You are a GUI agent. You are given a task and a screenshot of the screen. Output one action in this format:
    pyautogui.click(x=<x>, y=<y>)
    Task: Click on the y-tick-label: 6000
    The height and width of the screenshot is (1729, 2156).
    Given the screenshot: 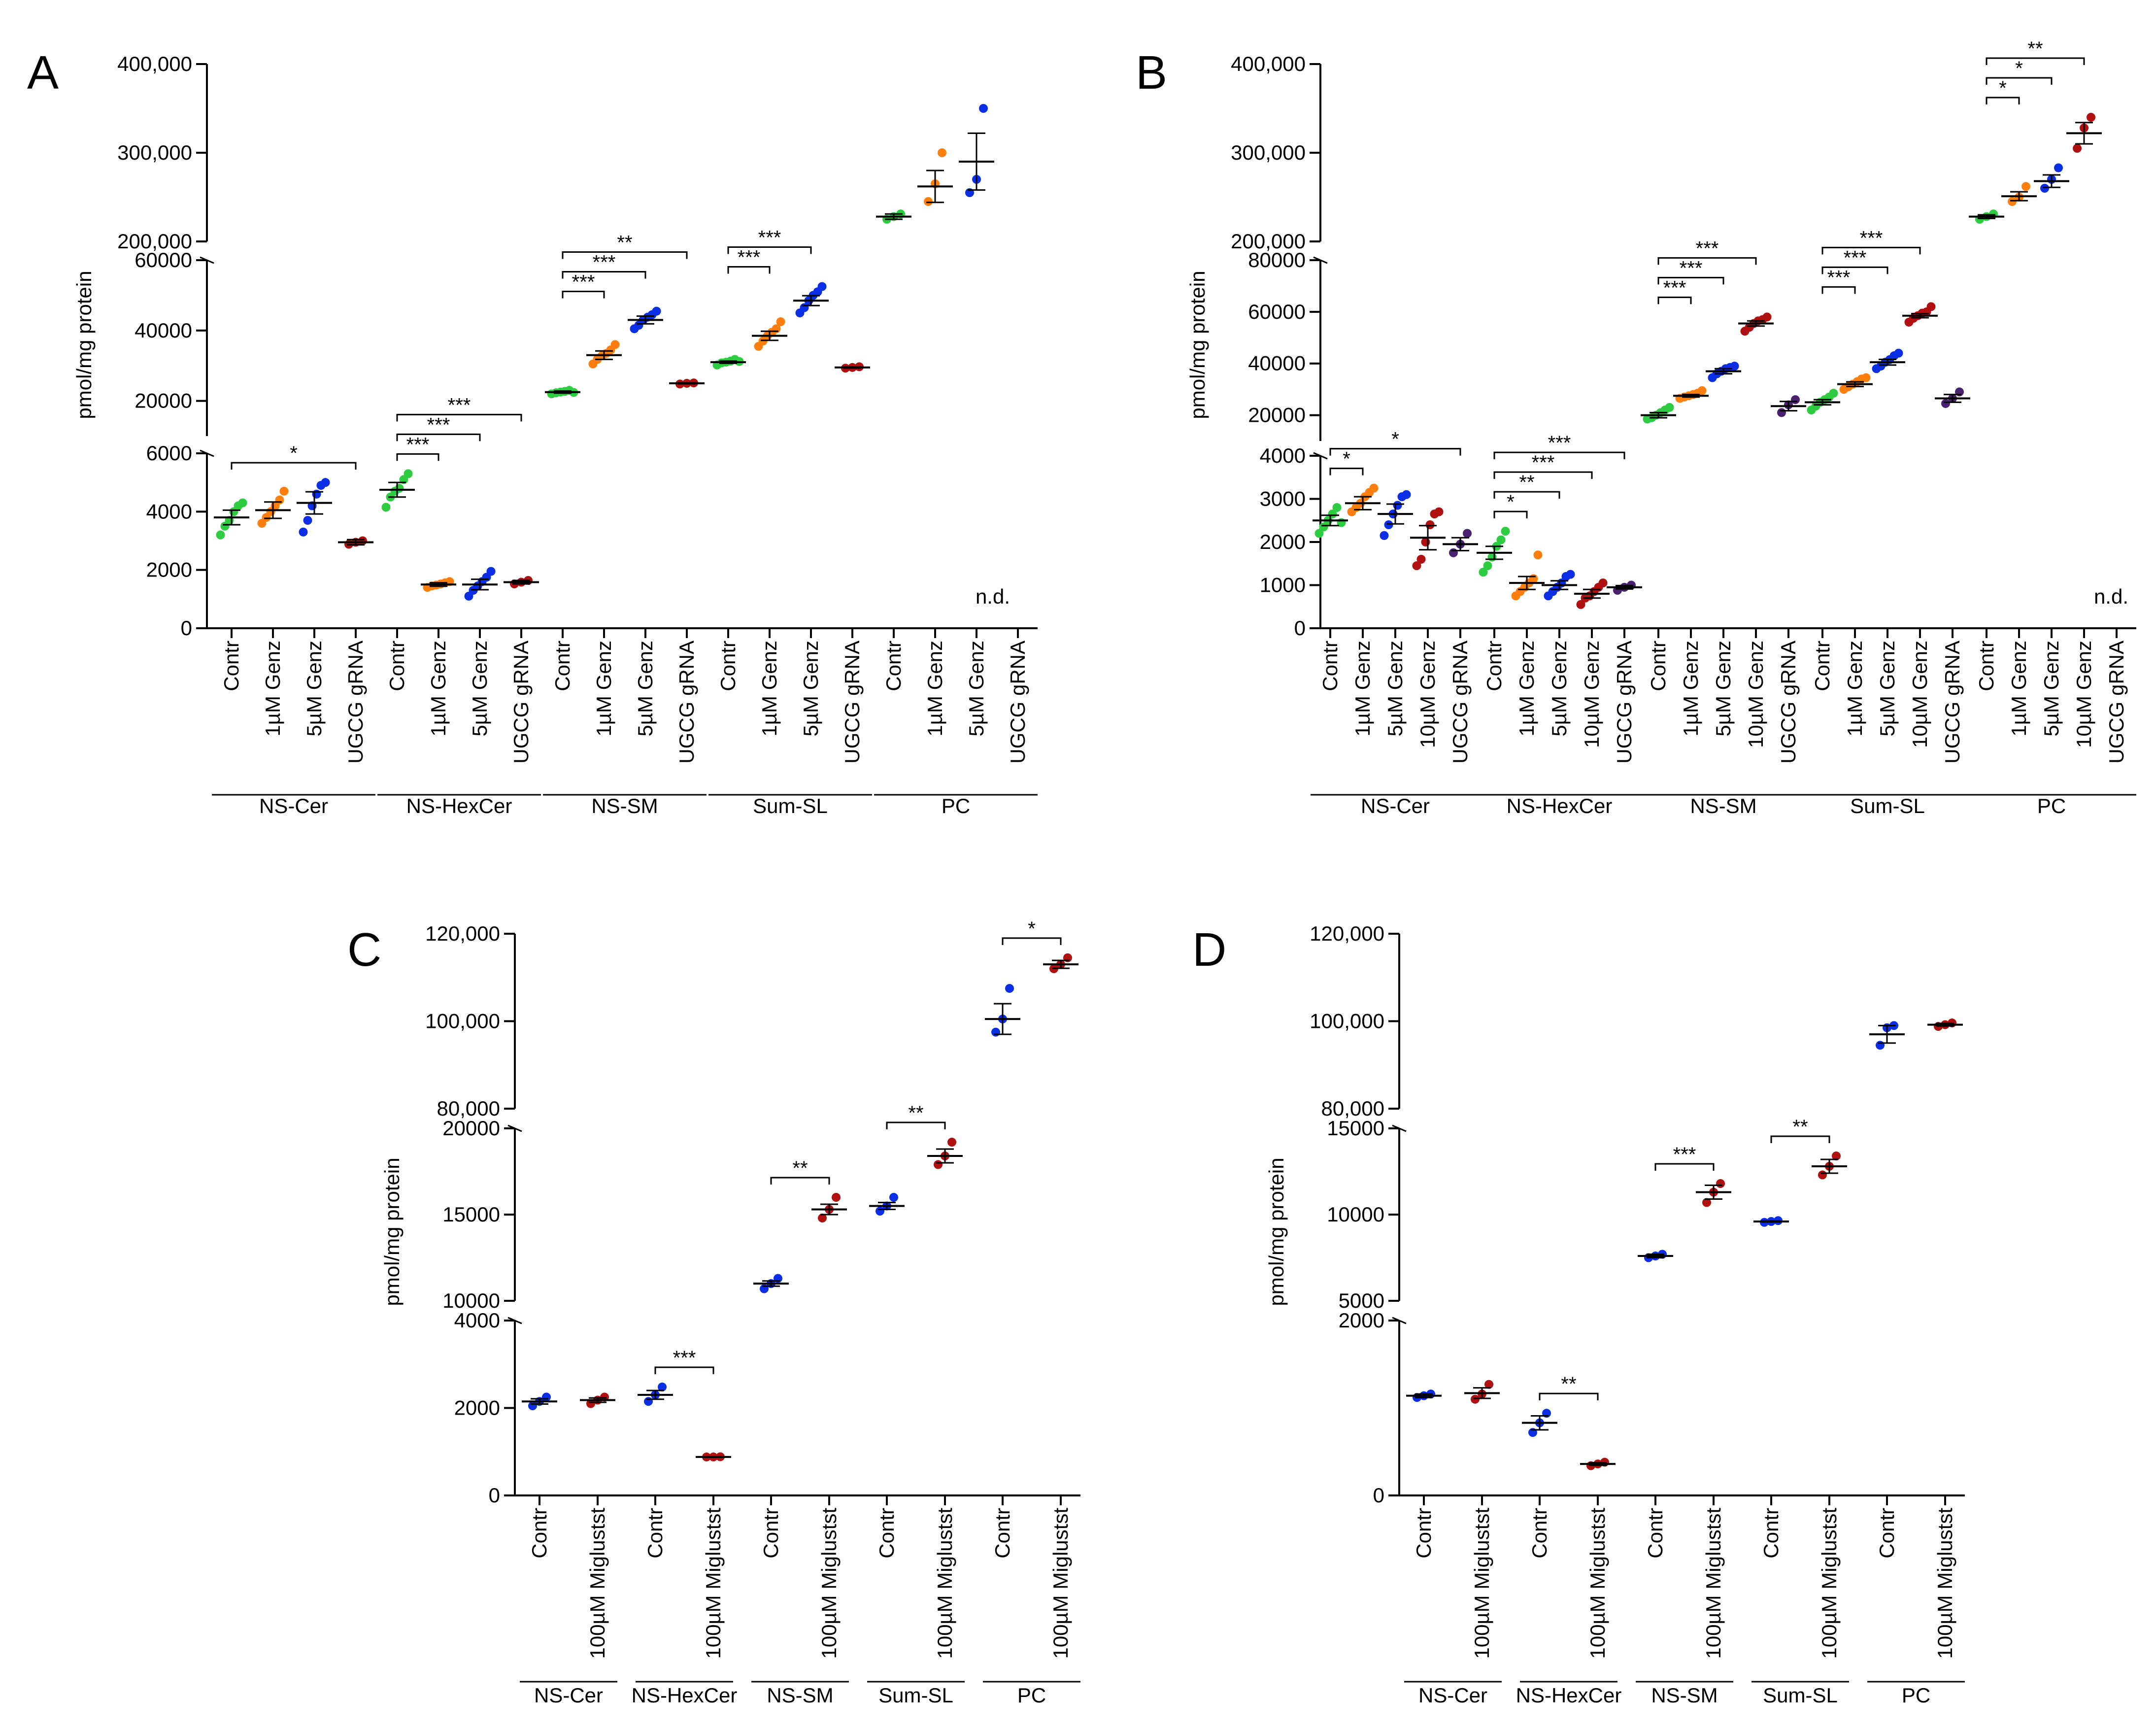 What is the action you would take?
    pyautogui.click(x=169, y=453)
    